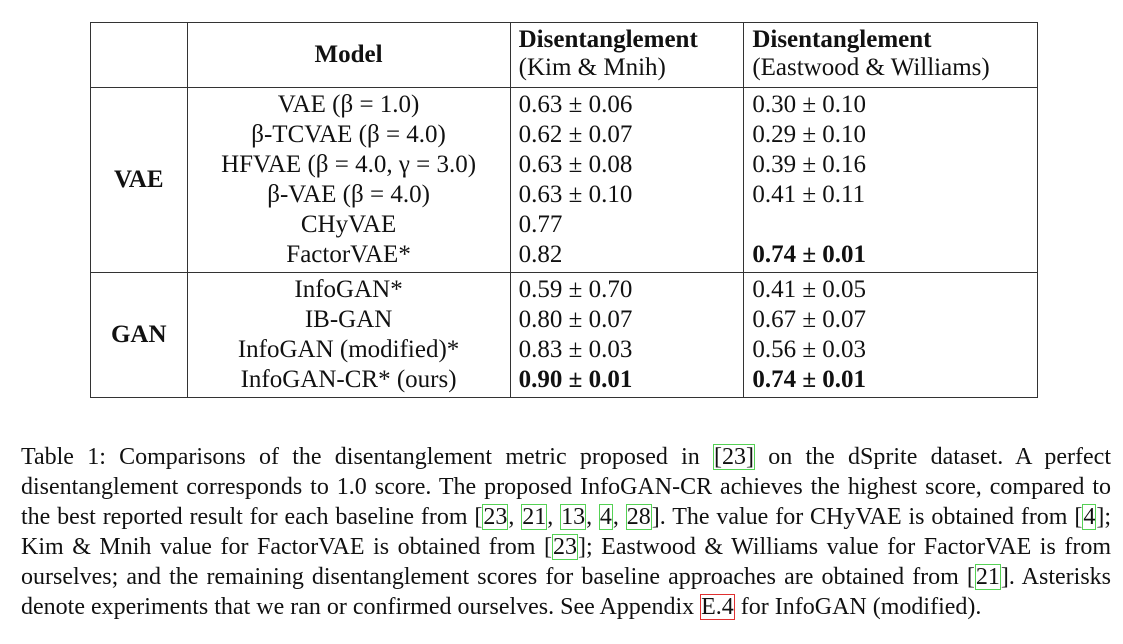 Image resolution: width=1123 pixels, height=644 pixels. Describe the element at coordinates (139, 180) in the screenshot. I see `group-label-vae: VAE` at that location.